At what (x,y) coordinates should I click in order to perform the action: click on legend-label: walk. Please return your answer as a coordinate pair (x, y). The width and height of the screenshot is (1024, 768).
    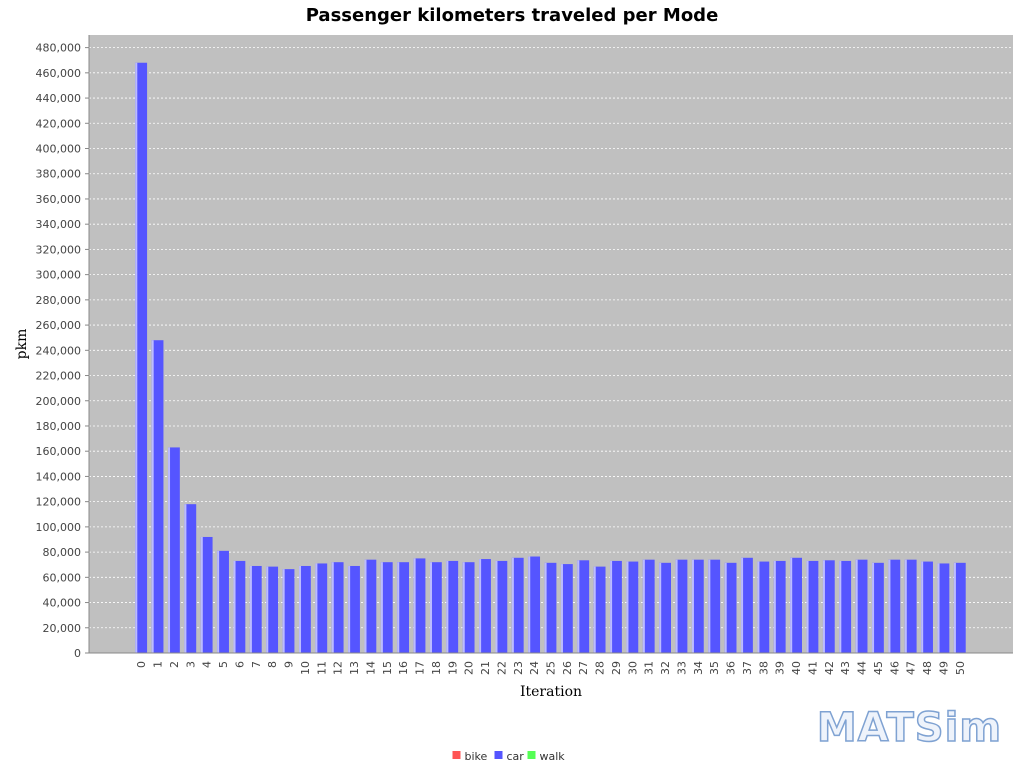
    Looking at the image, I should click on (553, 756).